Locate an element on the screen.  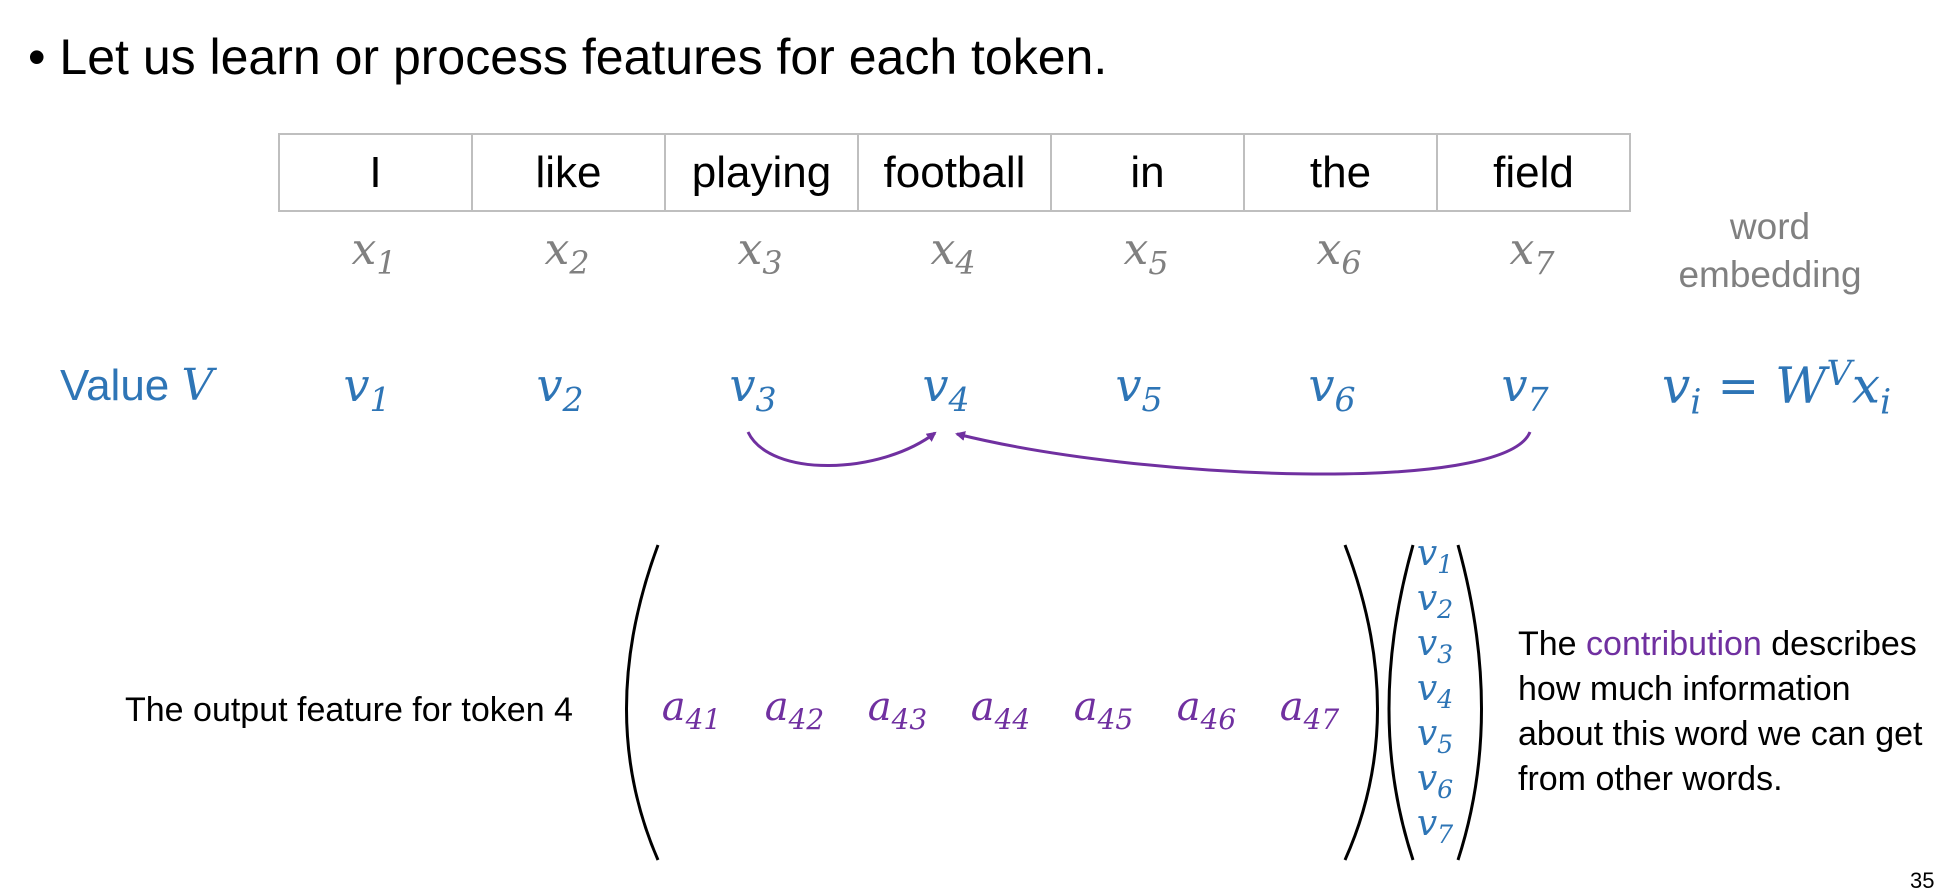
vector-entry: v6 is located at coordinates (1435, 781).